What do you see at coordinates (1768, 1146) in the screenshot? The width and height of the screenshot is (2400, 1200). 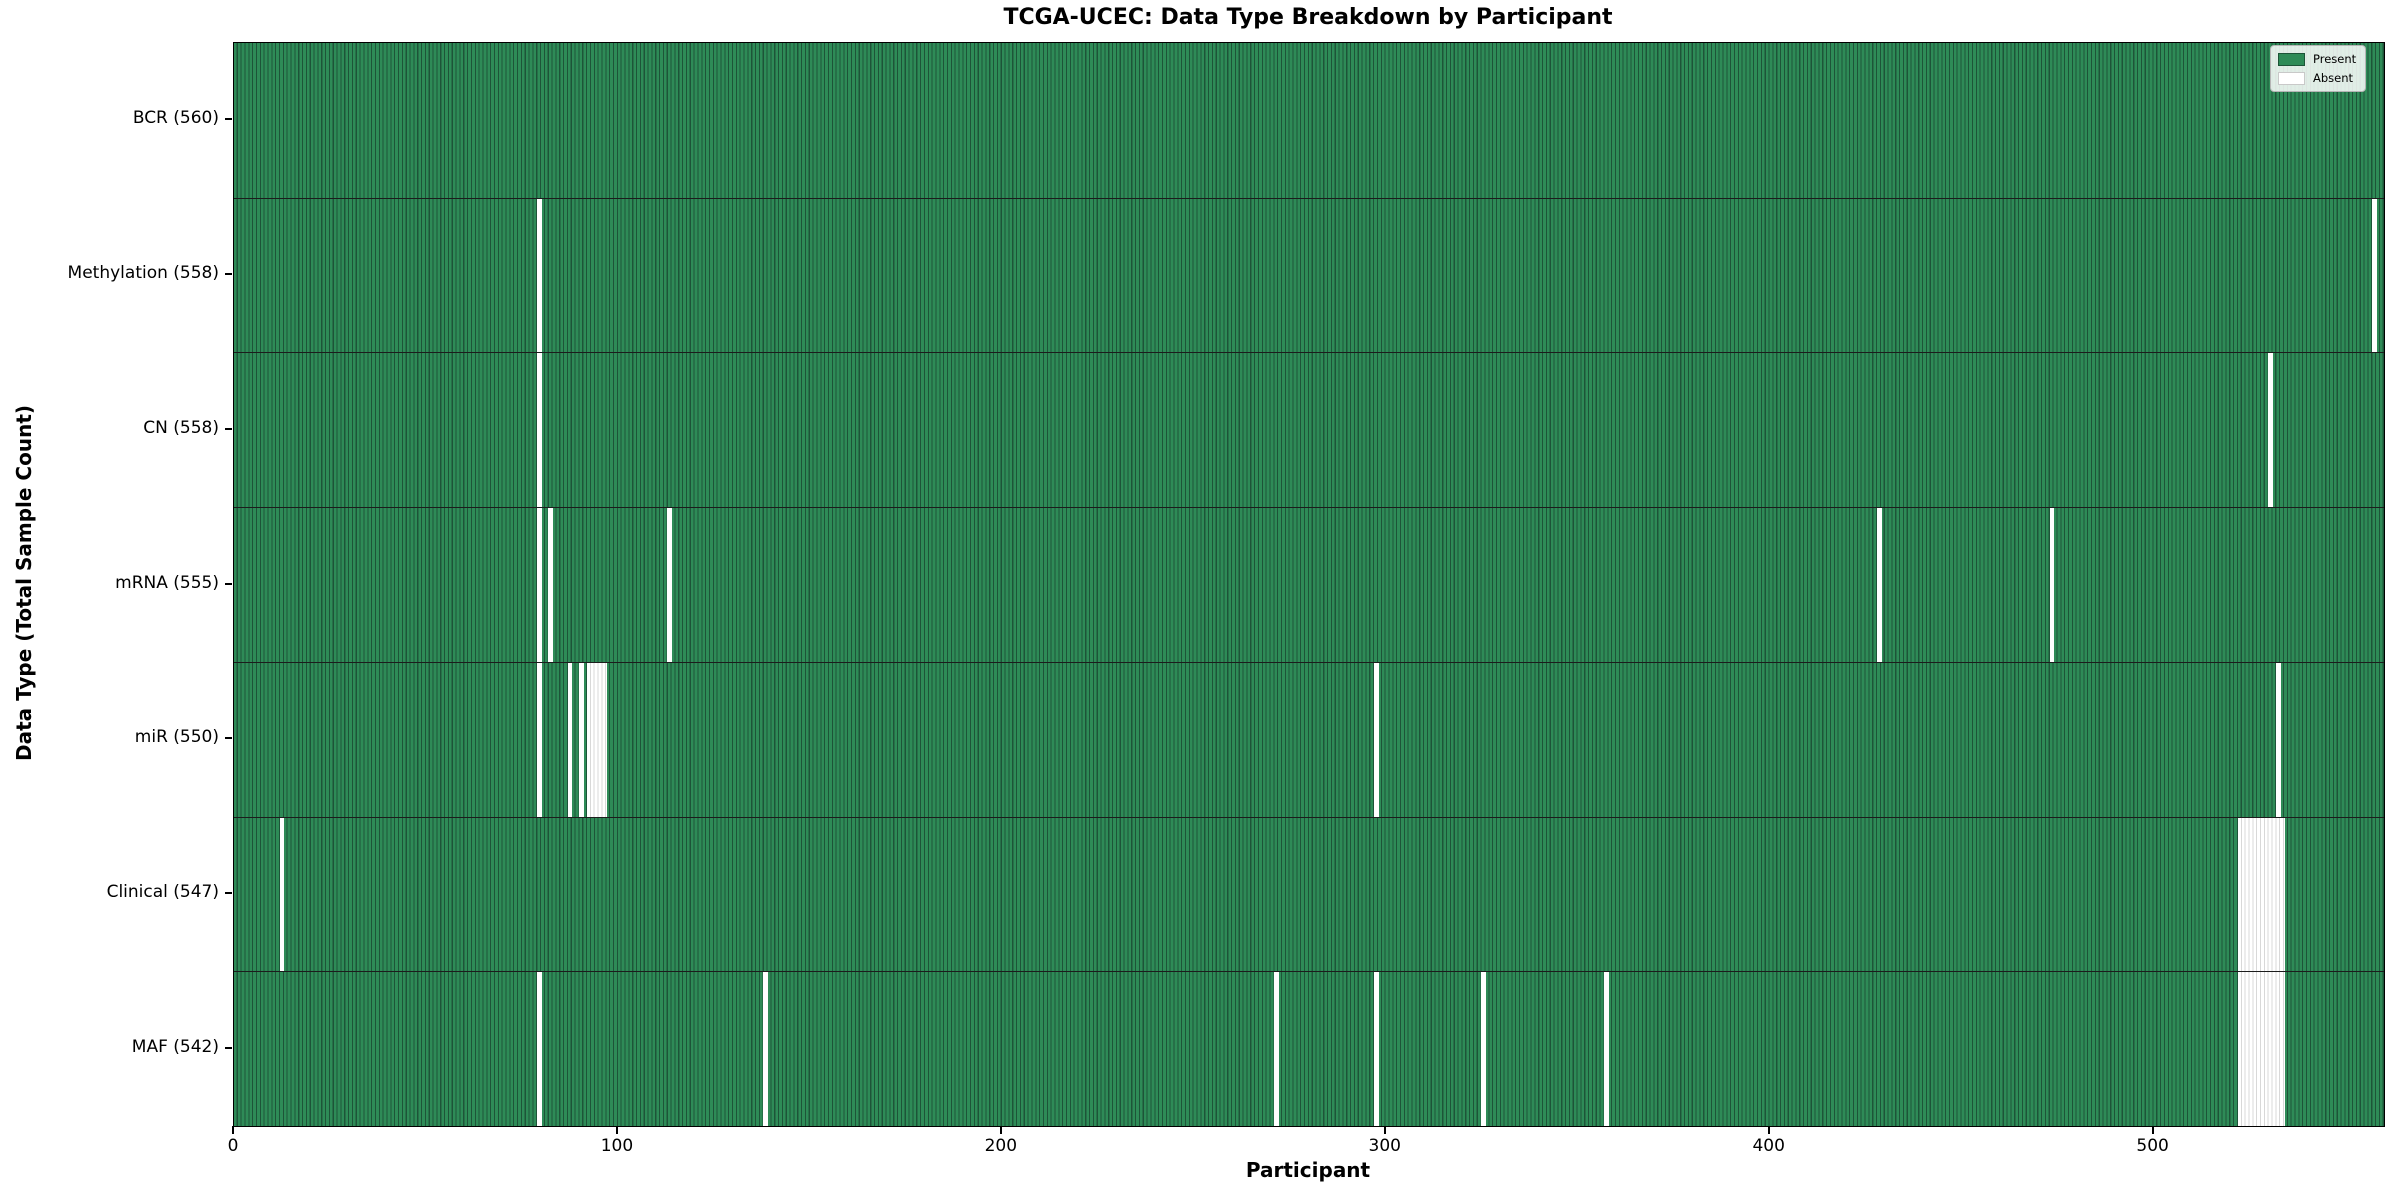 I see `x-tick-label-400: 400` at bounding box center [1768, 1146].